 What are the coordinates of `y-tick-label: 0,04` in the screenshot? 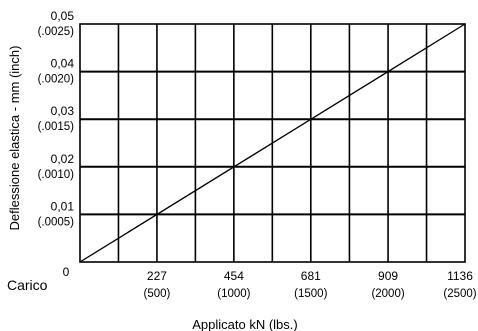 It's located at (63, 64).